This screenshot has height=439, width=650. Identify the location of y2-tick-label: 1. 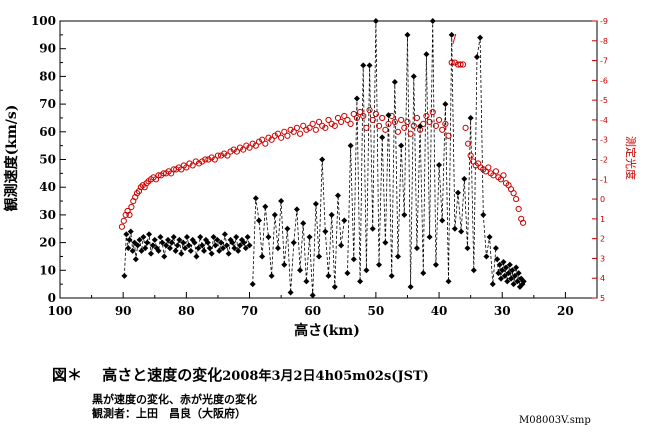
(602, 219).